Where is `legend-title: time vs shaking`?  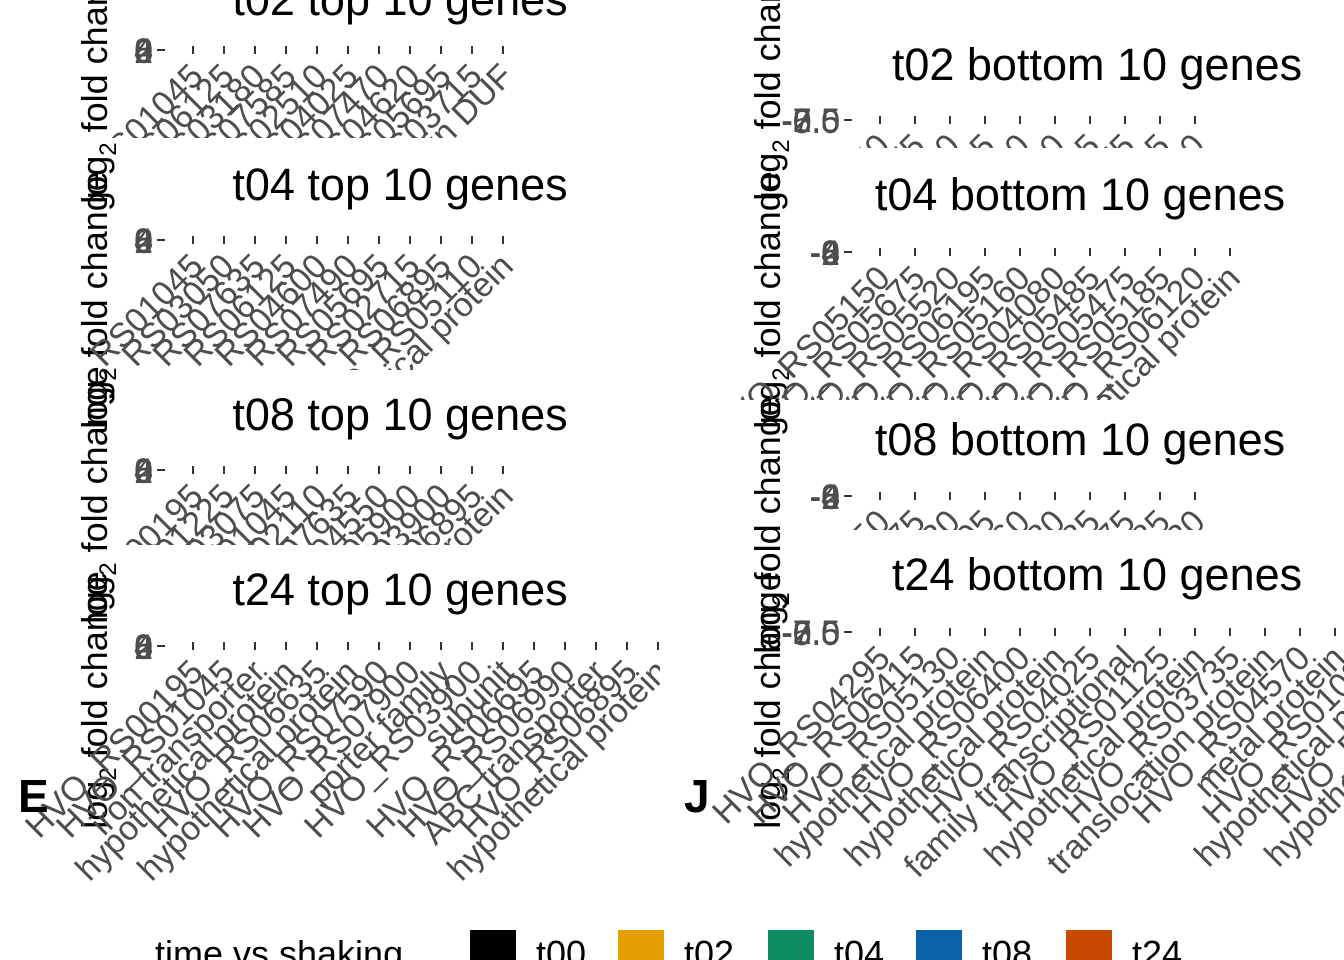
legend-title: time vs shaking is located at coordinates (279, 946).